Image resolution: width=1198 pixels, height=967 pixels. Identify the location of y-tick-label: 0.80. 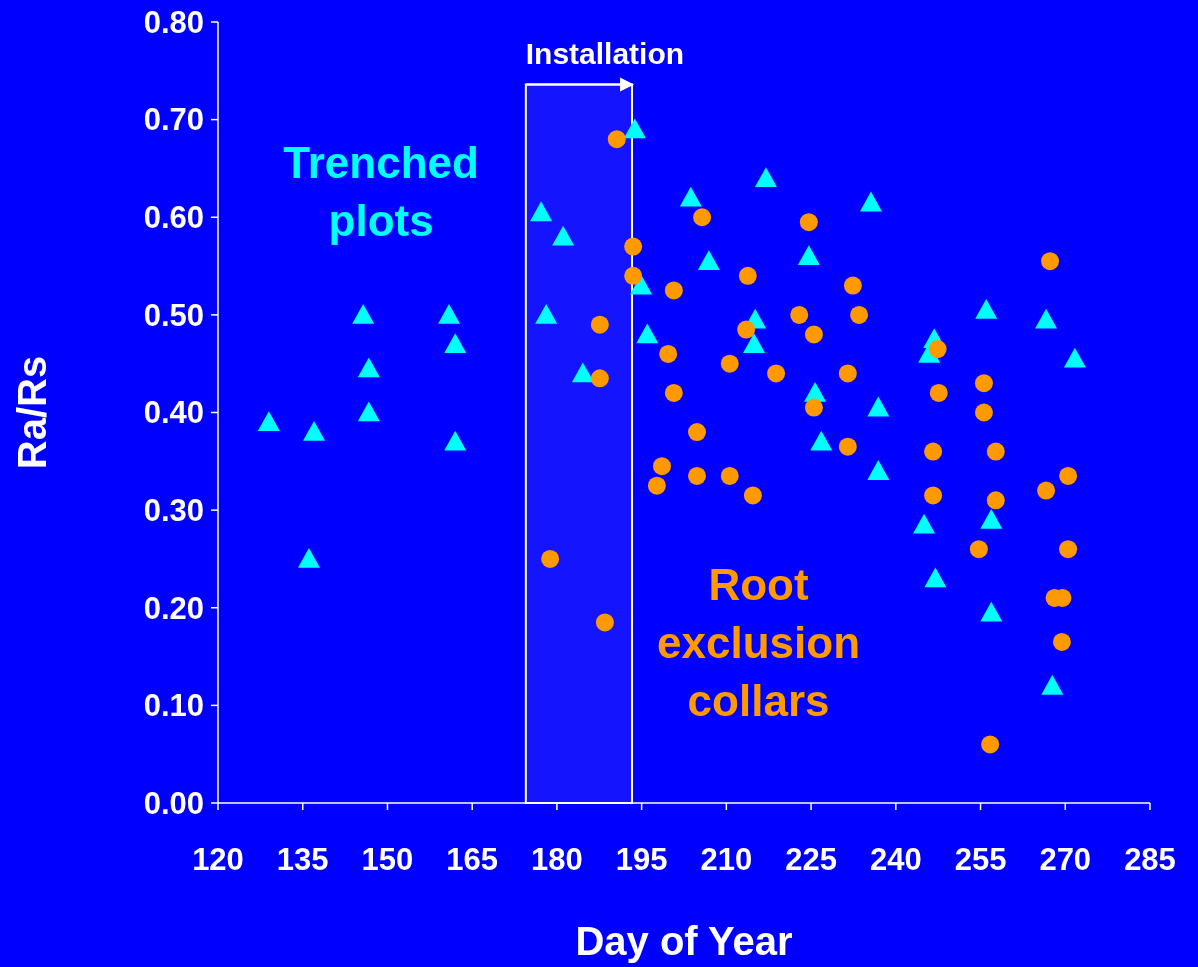
(173, 22).